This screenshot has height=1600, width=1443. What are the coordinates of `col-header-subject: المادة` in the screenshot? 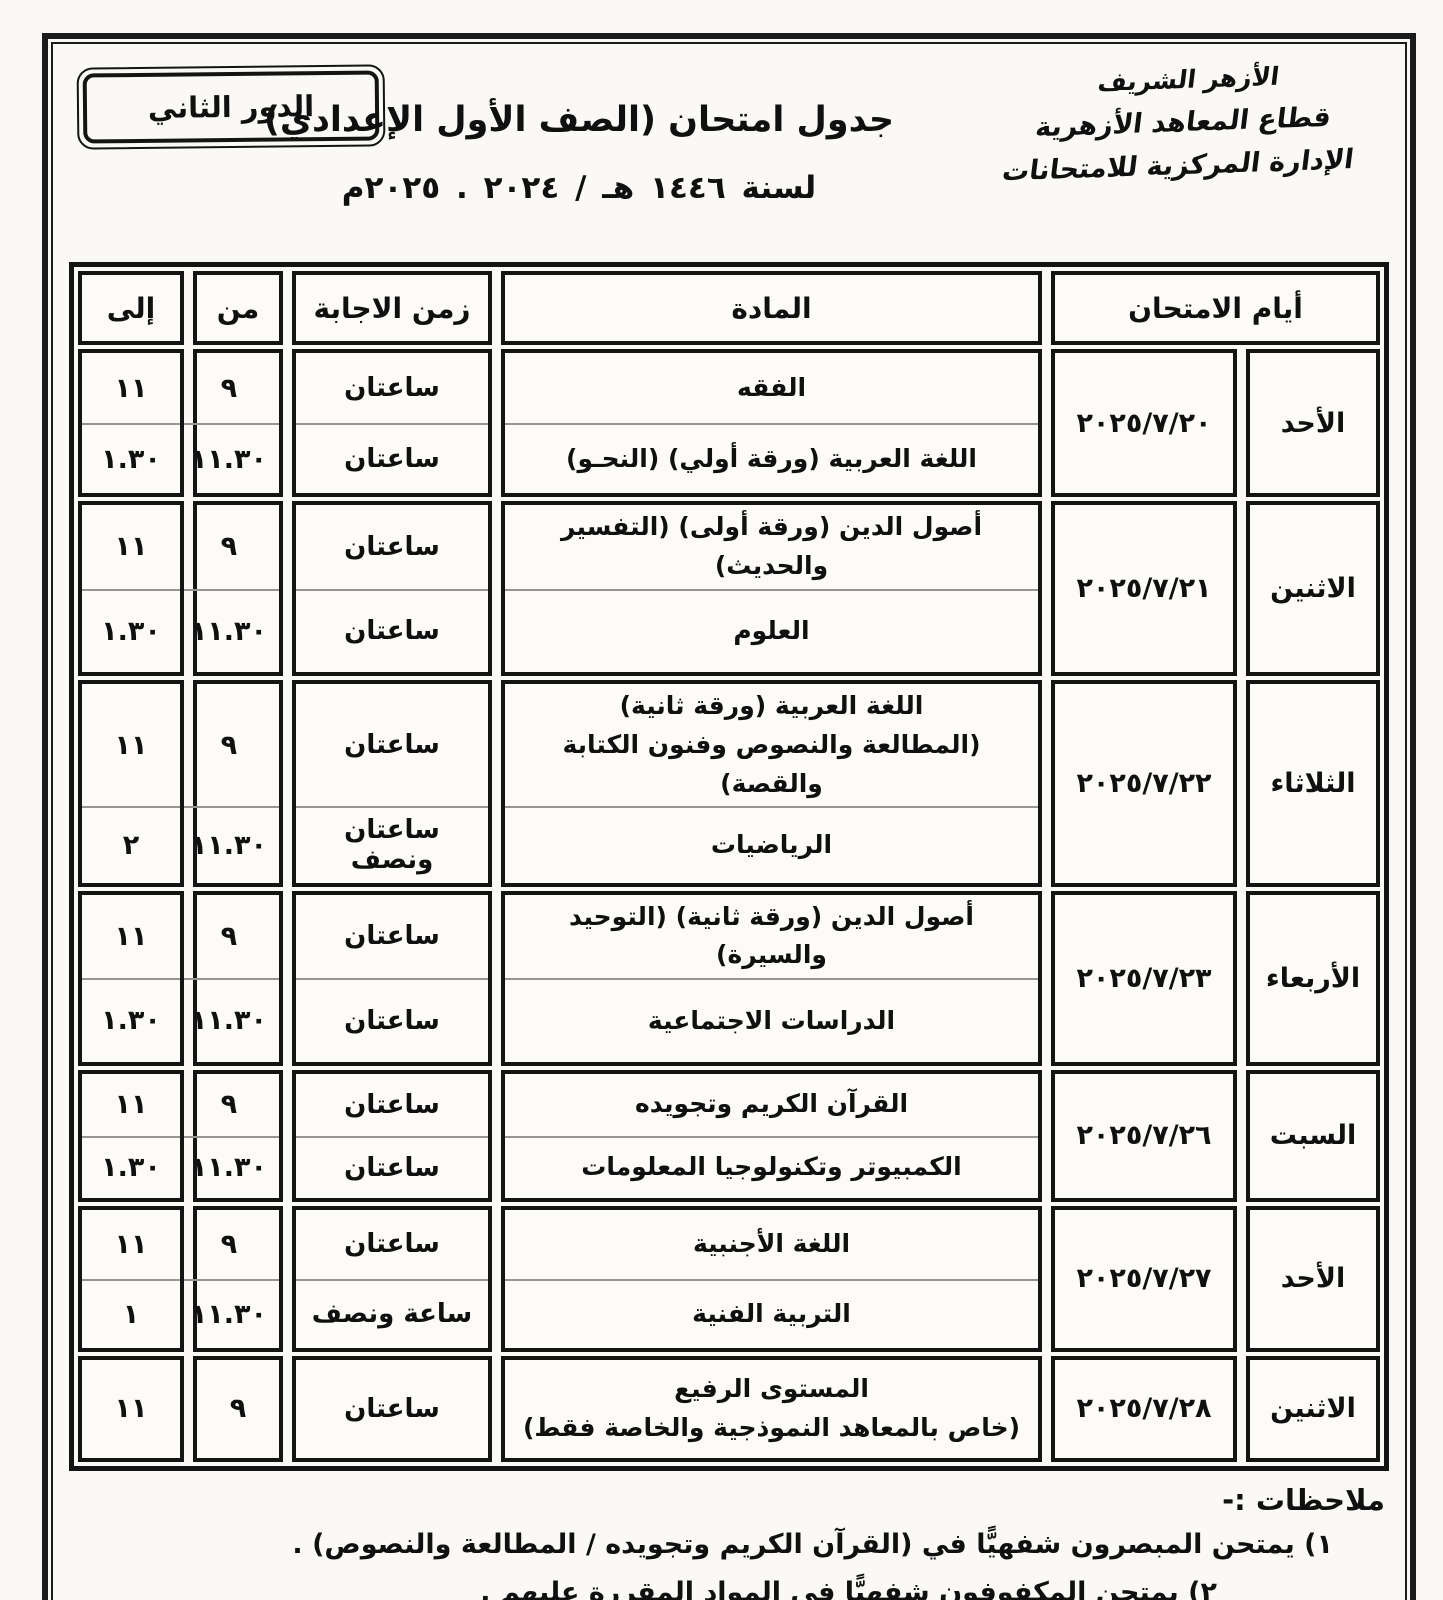 It's located at (771, 308).